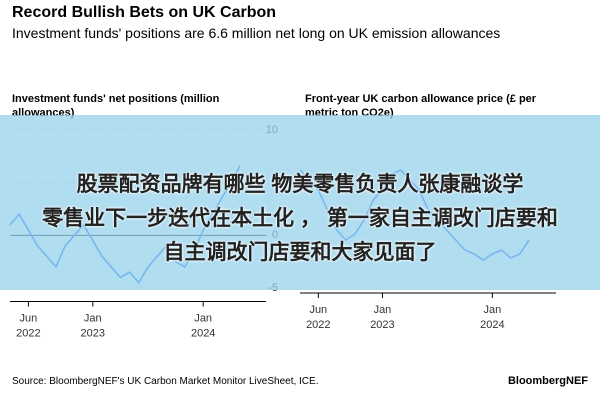 This screenshot has height=400, width=600. What do you see at coordinates (547, 381) in the screenshot?
I see `brand: BloombergNEF` at bounding box center [547, 381].